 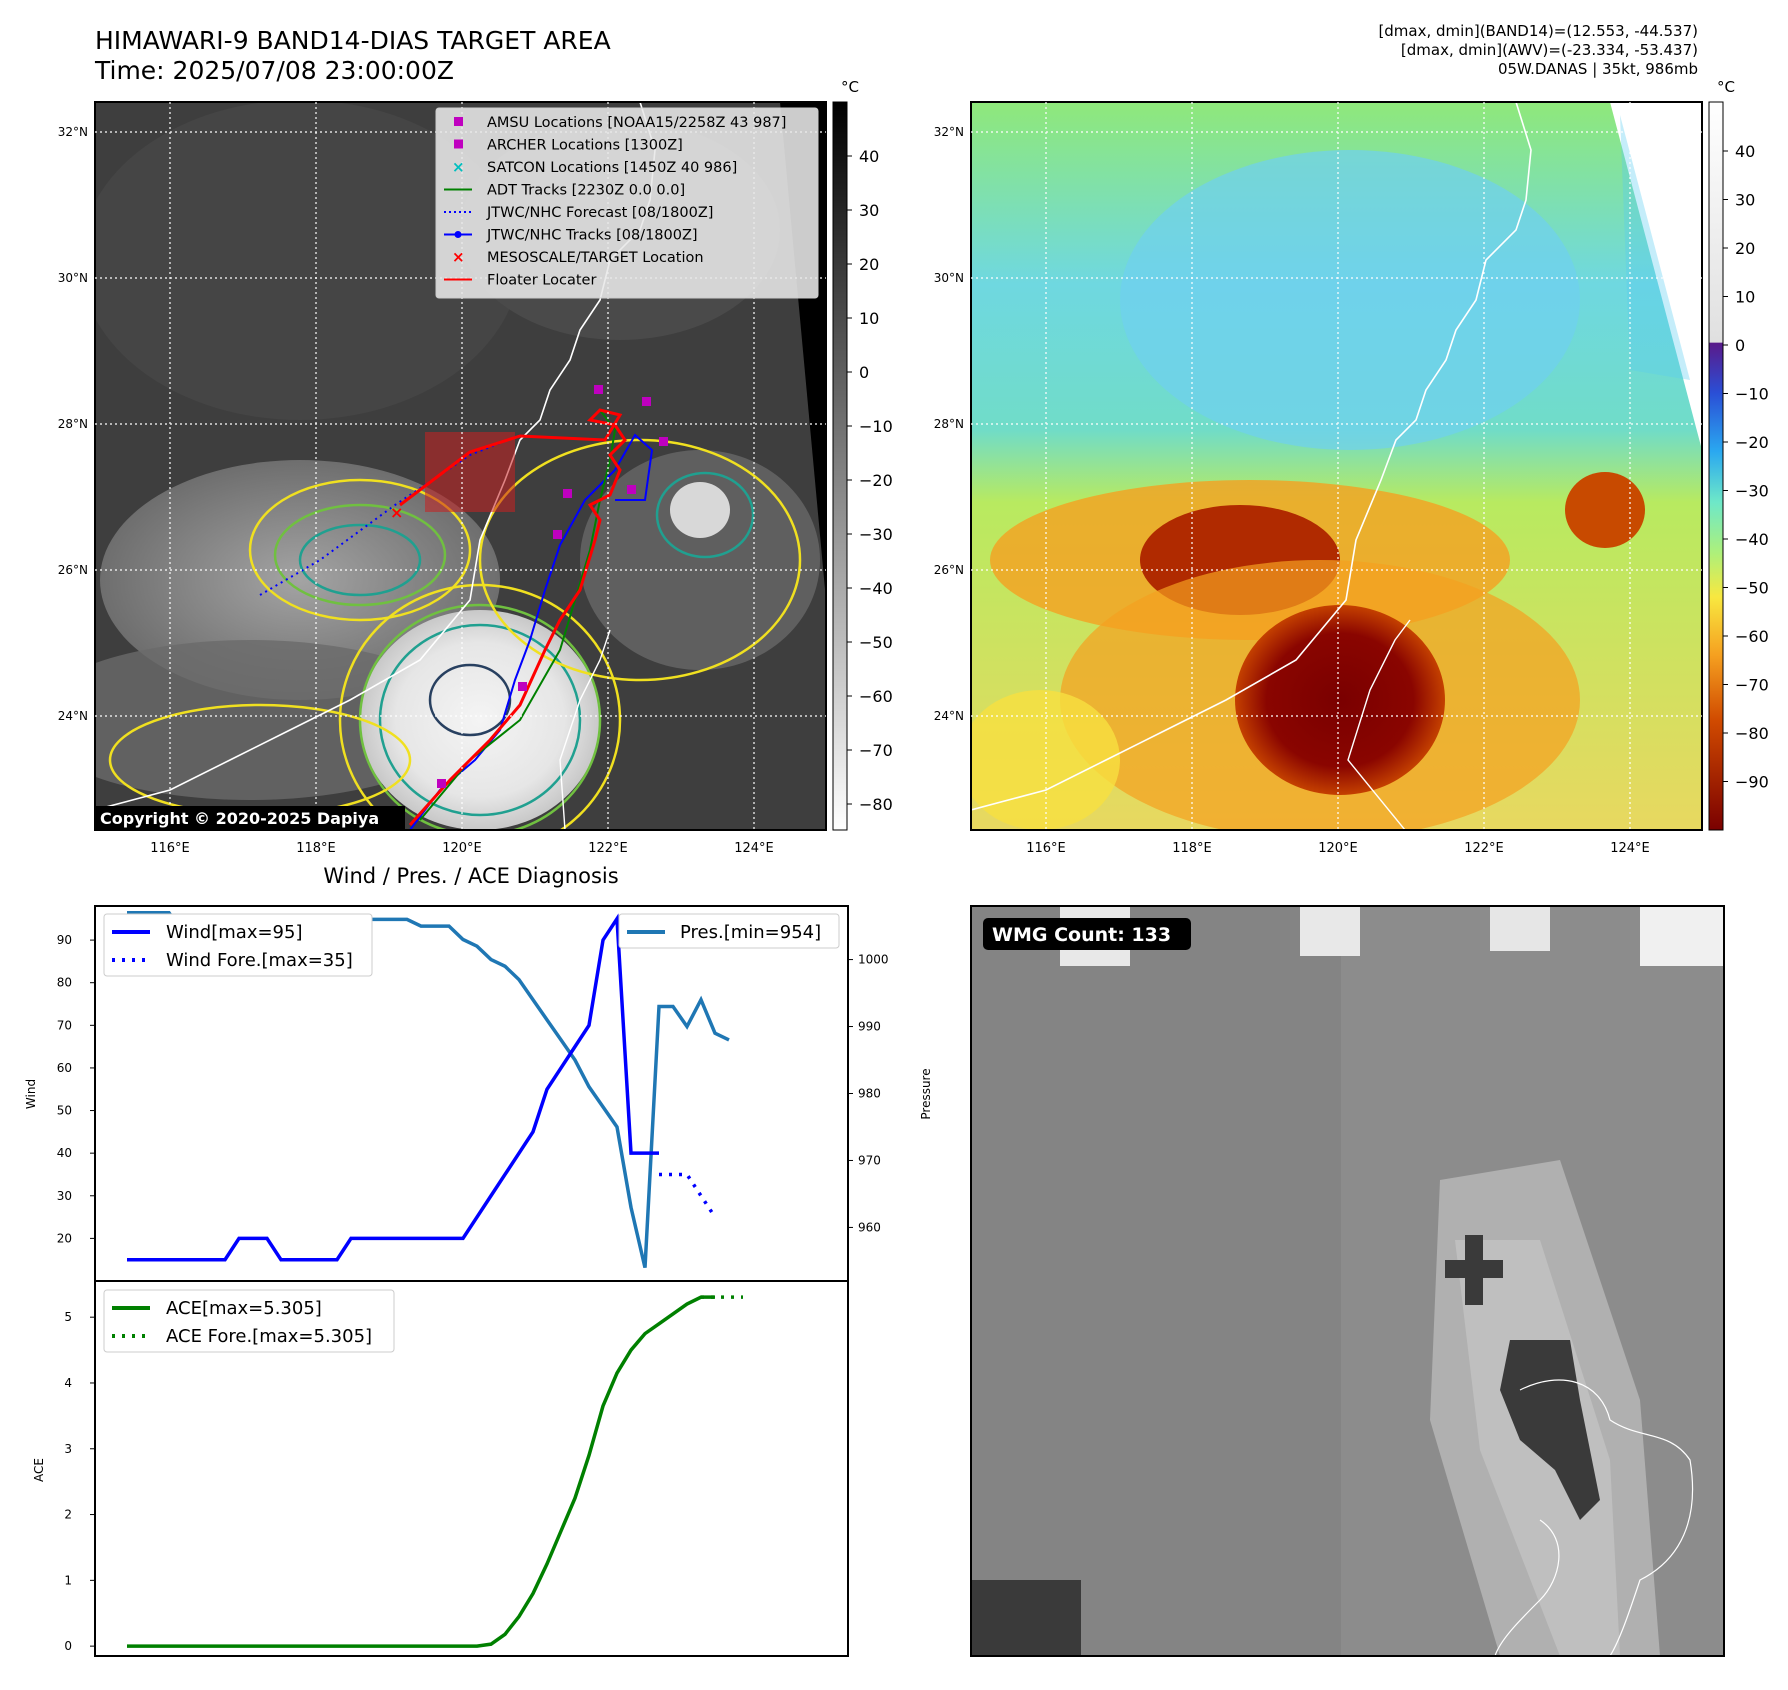 I want to click on legend-x-marker: ×, so click(x=458, y=257).